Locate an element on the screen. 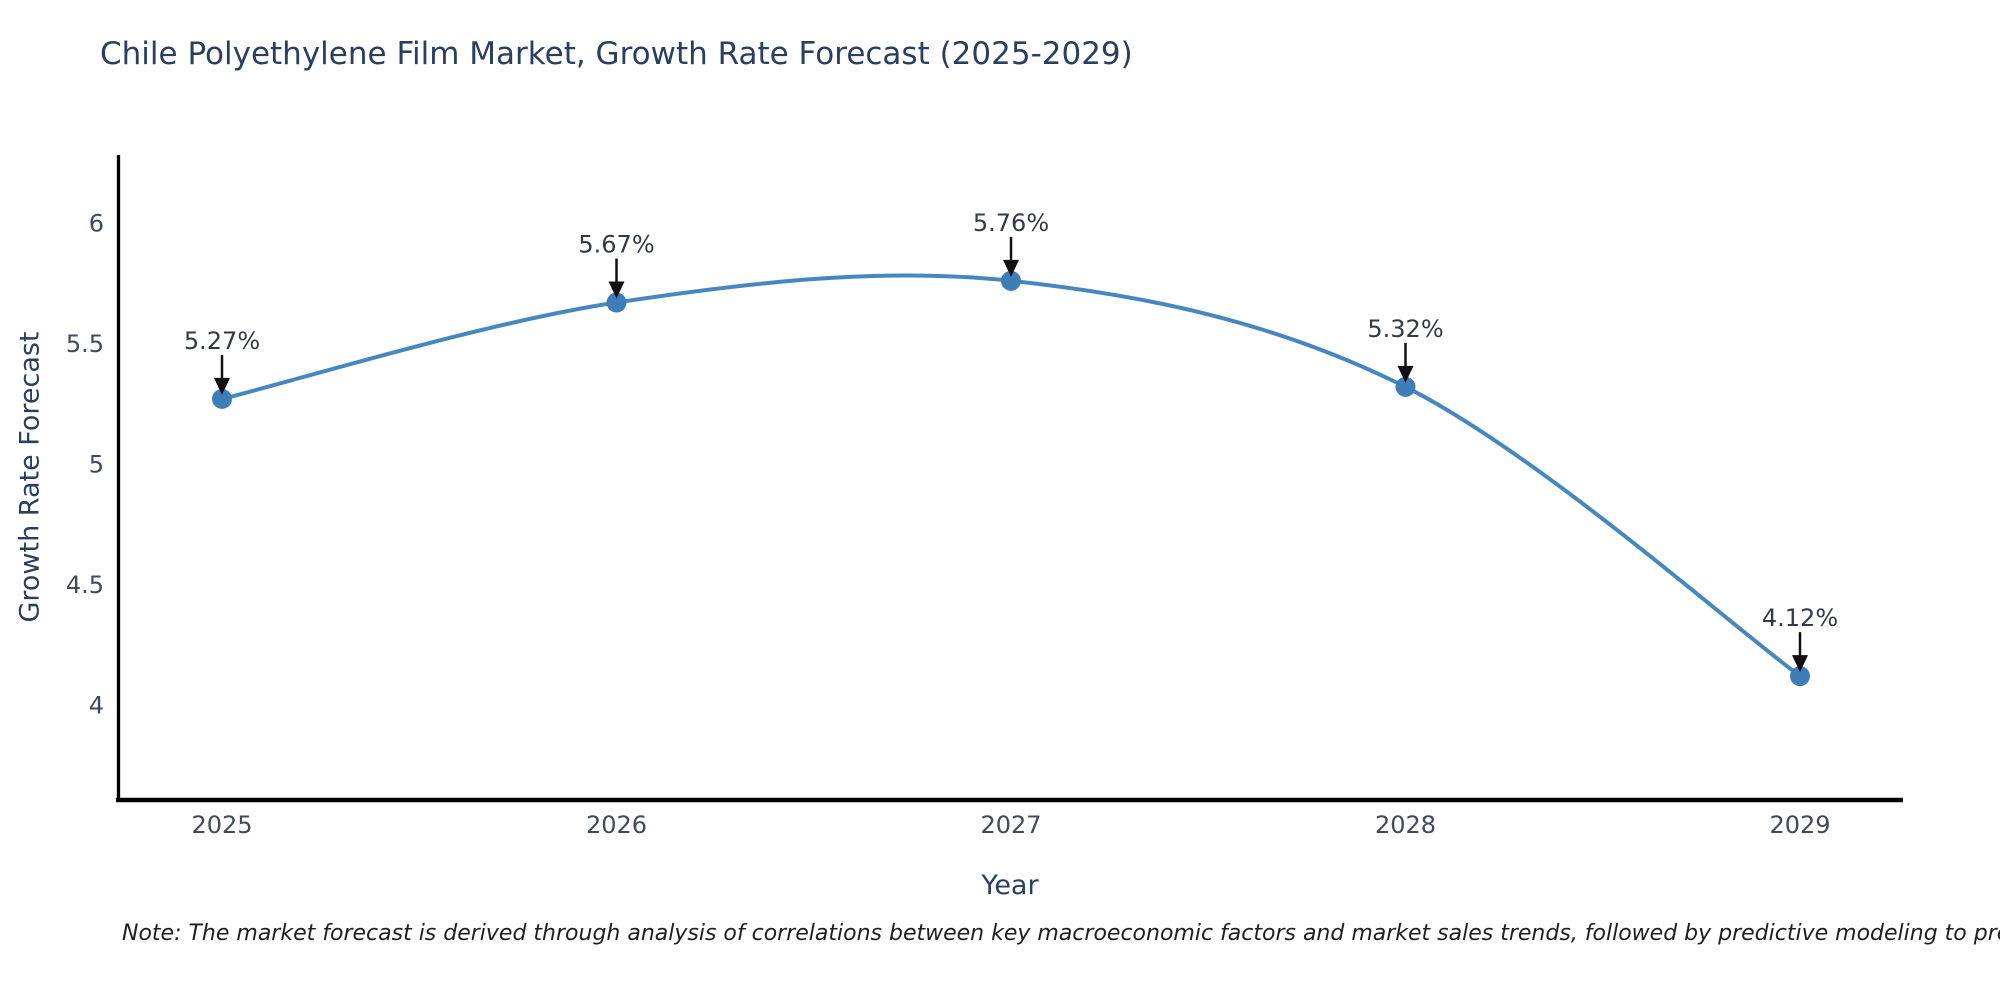 This screenshot has width=2000, height=1000. x-axis-title: Year is located at coordinates (1010, 885).